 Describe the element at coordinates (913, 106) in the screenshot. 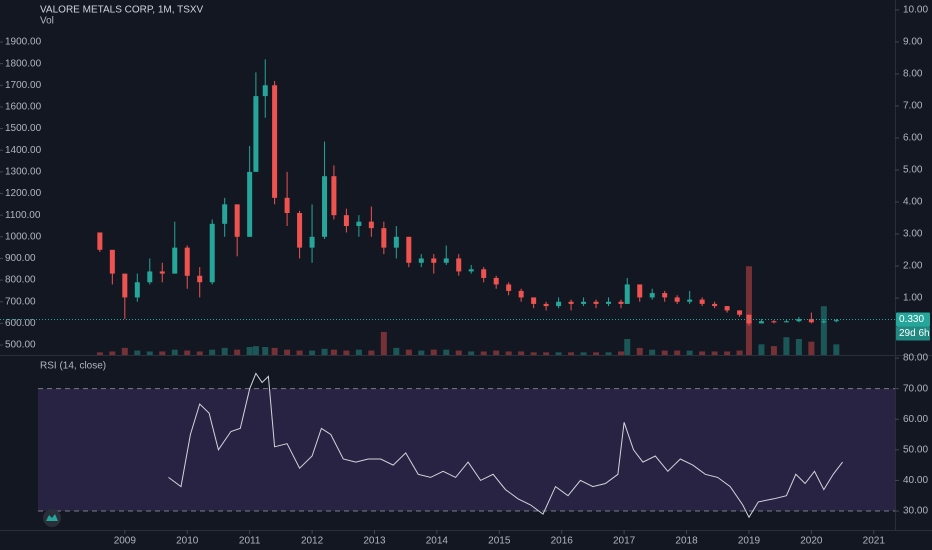

I see `y2-tick-label: 7.00` at that location.